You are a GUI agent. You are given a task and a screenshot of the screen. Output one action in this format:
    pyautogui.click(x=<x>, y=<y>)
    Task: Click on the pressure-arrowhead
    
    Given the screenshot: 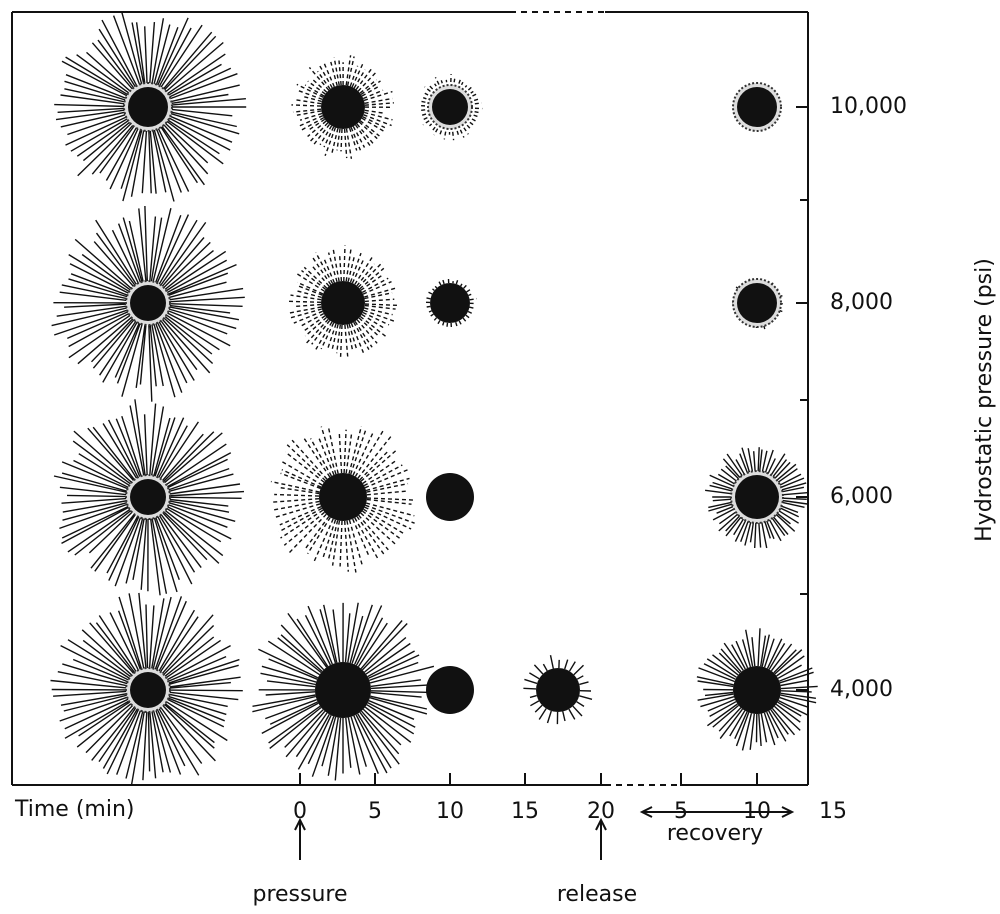 What is the action you would take?
    pyautogui.click(x=300, y=824)
    